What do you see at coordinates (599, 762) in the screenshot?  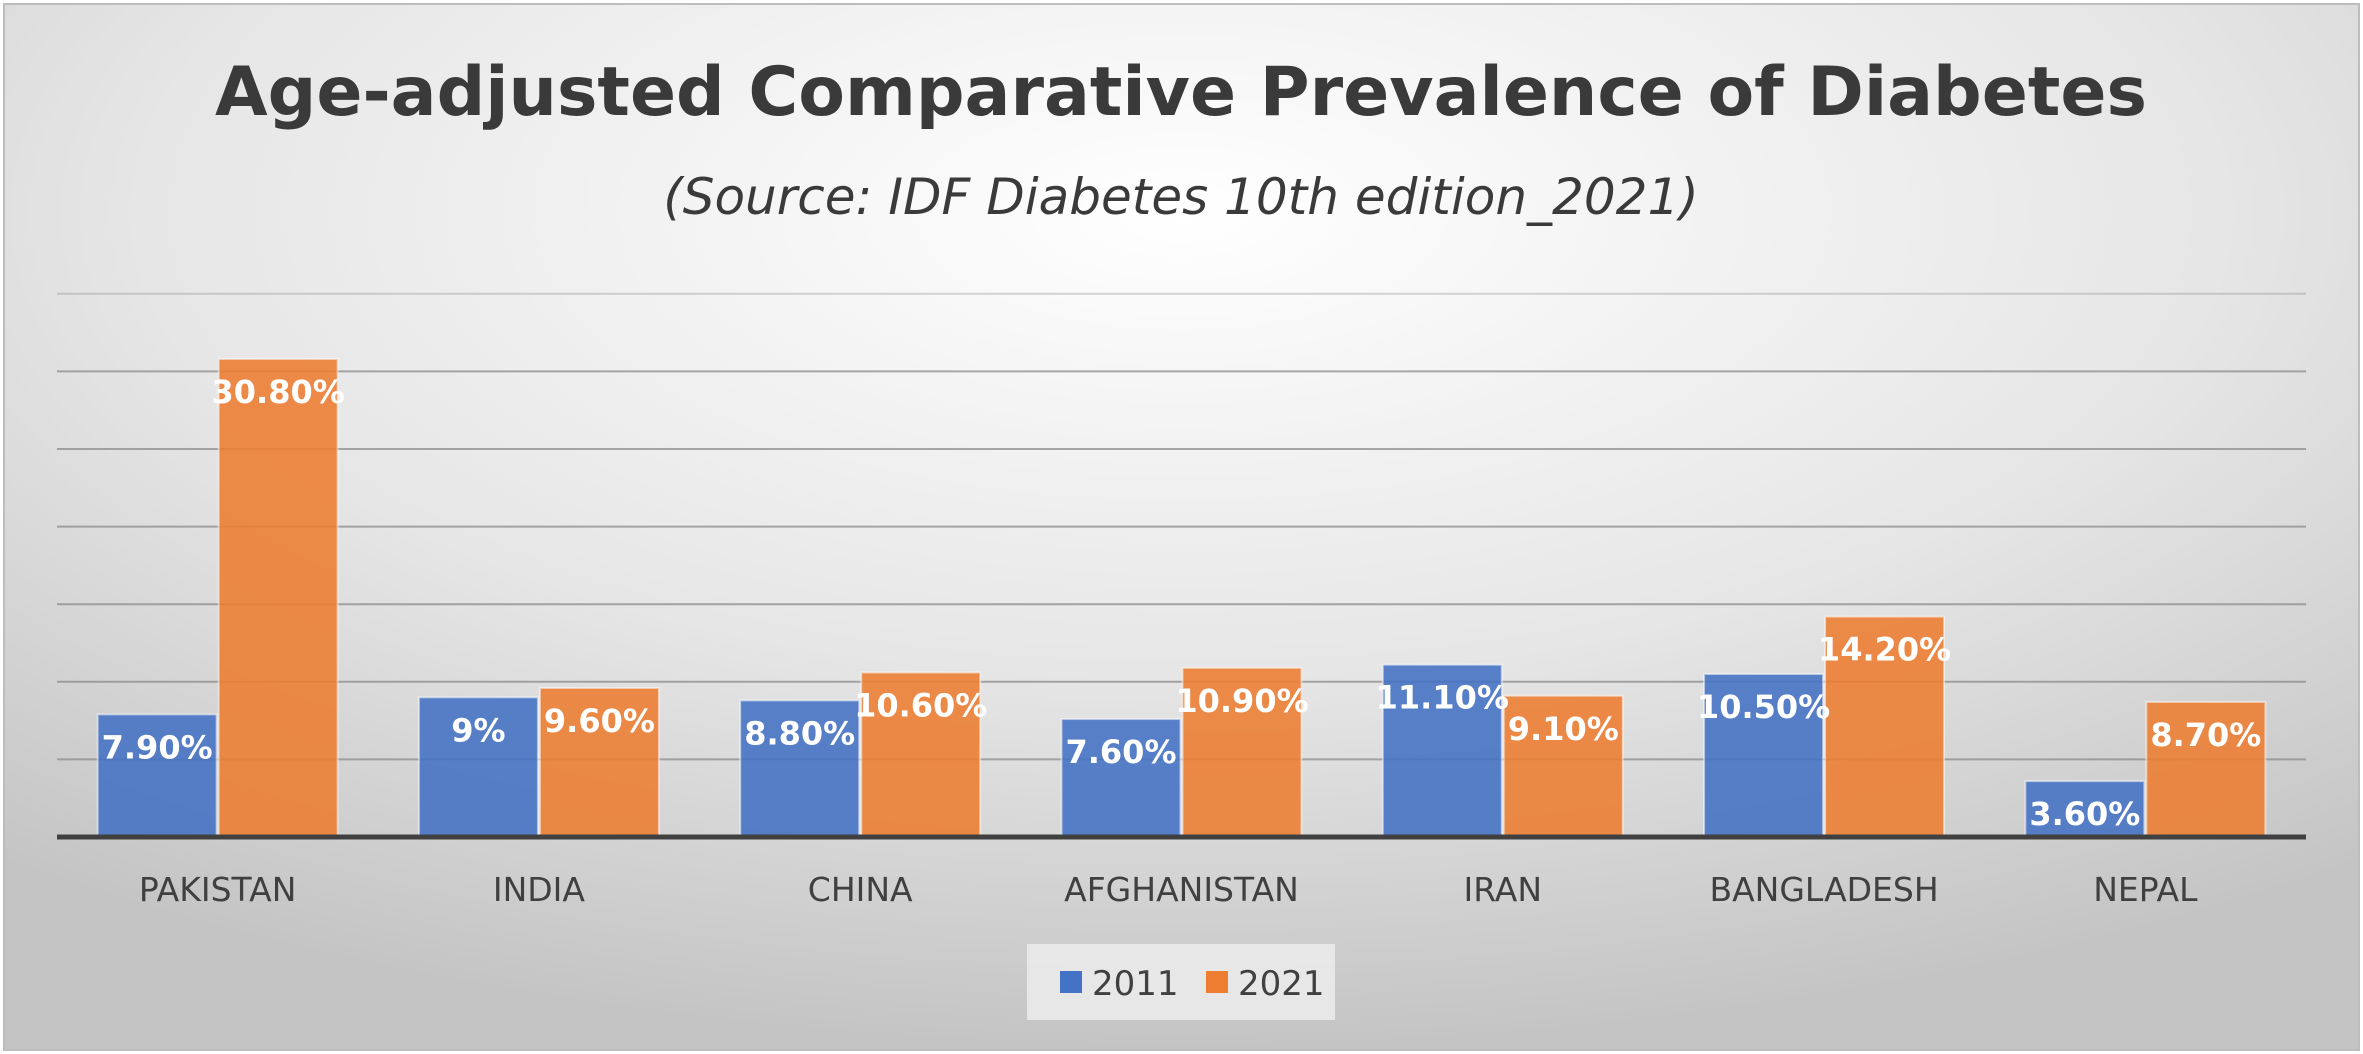 I see `bar-2021-india` at bounding box center [599, 762].